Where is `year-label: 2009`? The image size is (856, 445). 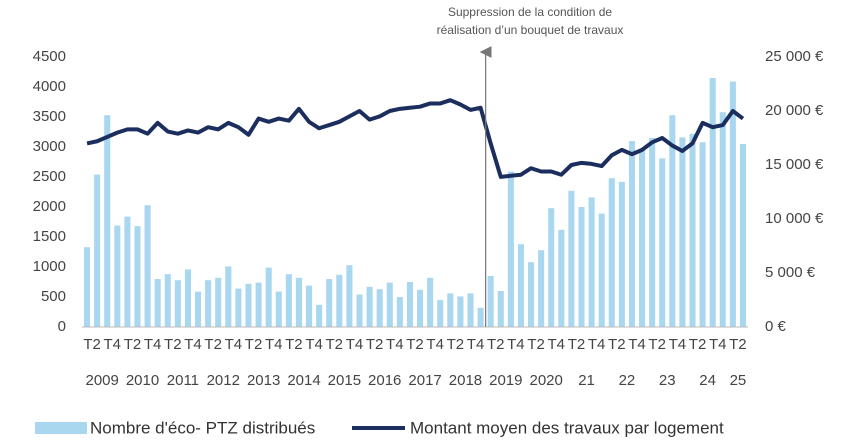 year-label: 2009 is located at coordinates (101, 380).